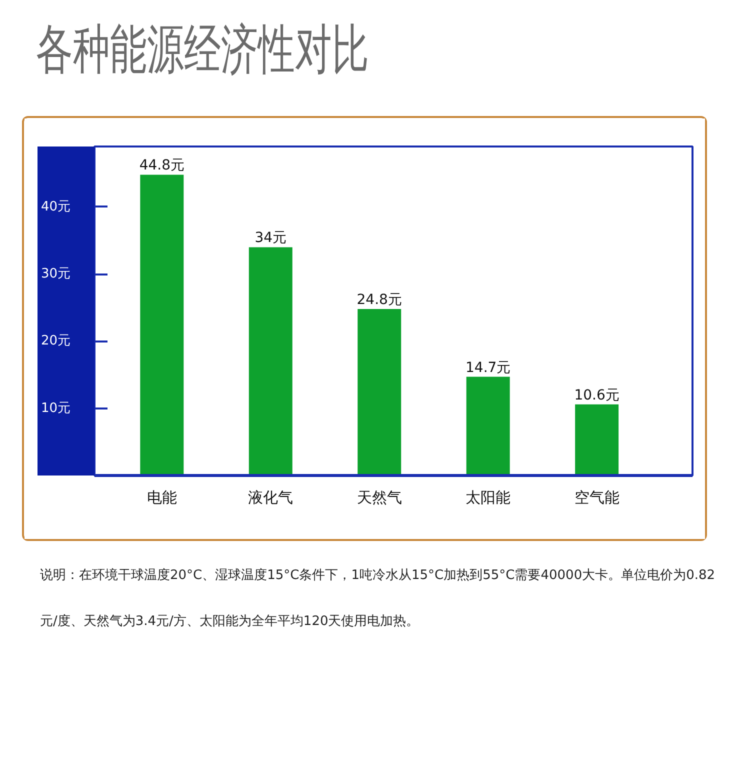 The width and height of the screenshot is (750, 767). I want to click on data-label: 44.8元, so click(161, 166).